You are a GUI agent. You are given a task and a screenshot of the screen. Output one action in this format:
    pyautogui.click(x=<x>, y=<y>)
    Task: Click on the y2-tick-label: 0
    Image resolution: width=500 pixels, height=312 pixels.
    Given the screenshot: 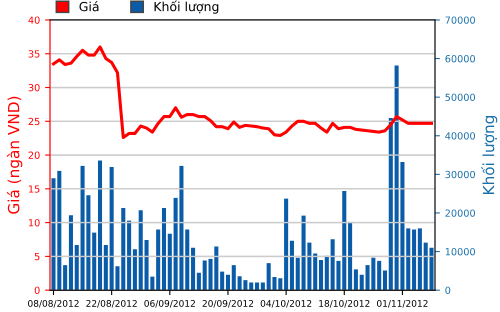 What is the action you would take?
    pyautogui.click(x=447, y=290)
    